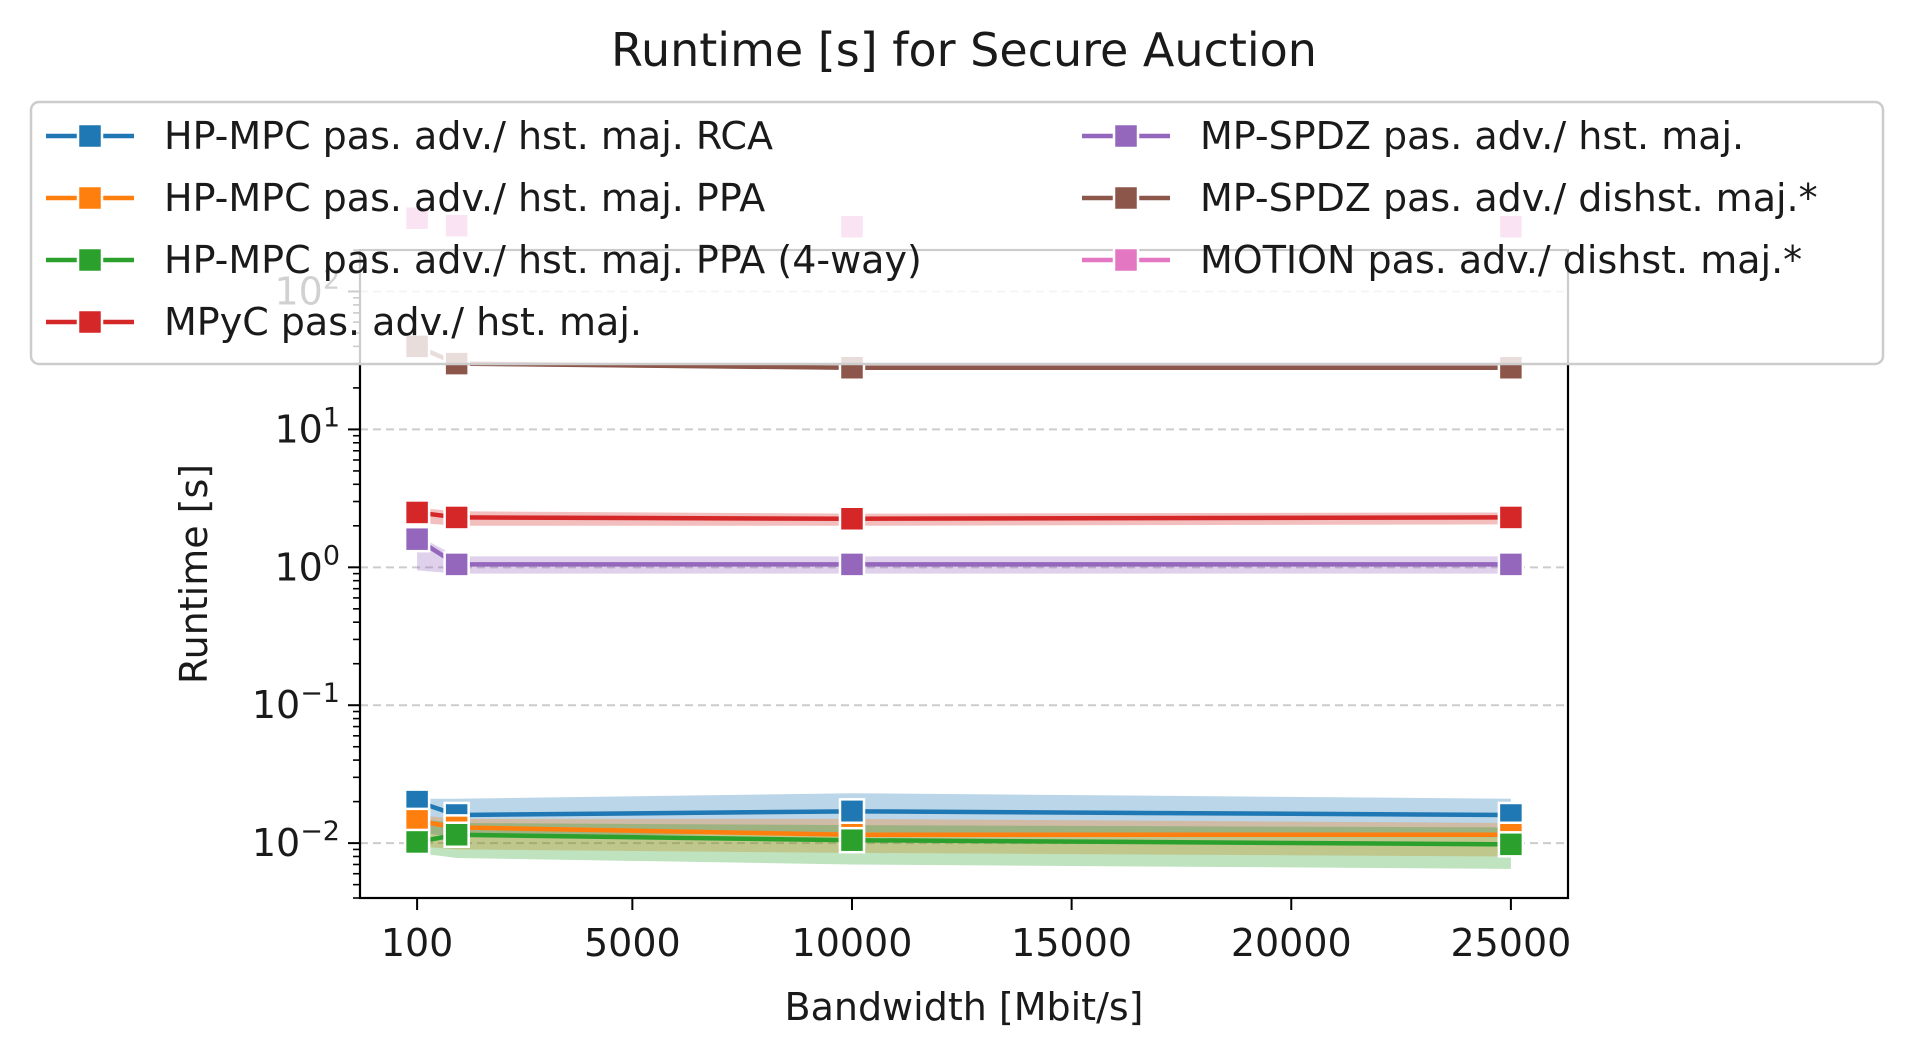 The image size is (1917, 1054). I want to click on legend-label: MP-SPDZ pas. adv./ hst. maj., so click(1472, 136).